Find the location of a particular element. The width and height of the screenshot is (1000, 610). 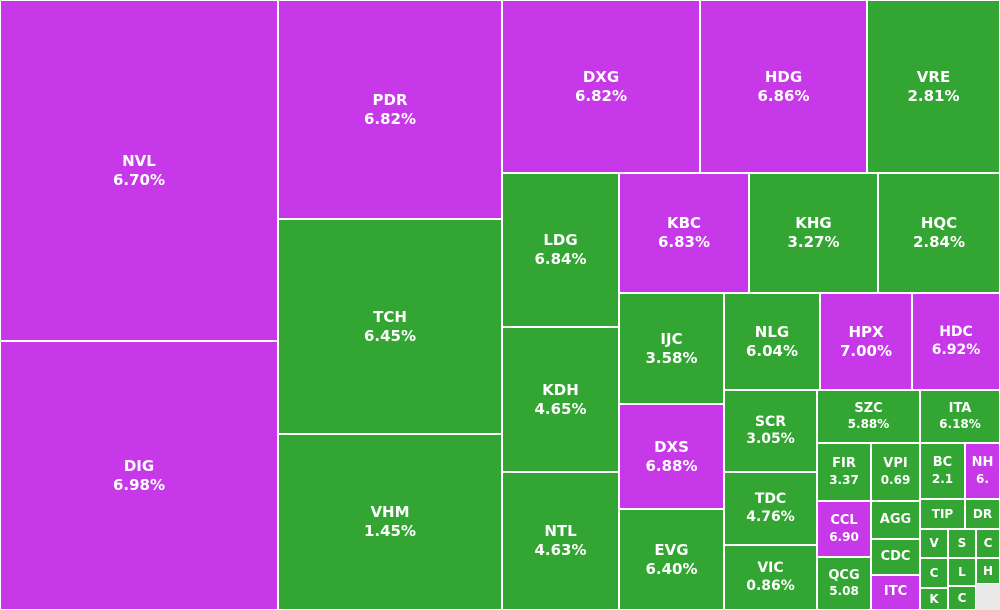

tile-symbol: SCR is located at coordinates (770, 421).